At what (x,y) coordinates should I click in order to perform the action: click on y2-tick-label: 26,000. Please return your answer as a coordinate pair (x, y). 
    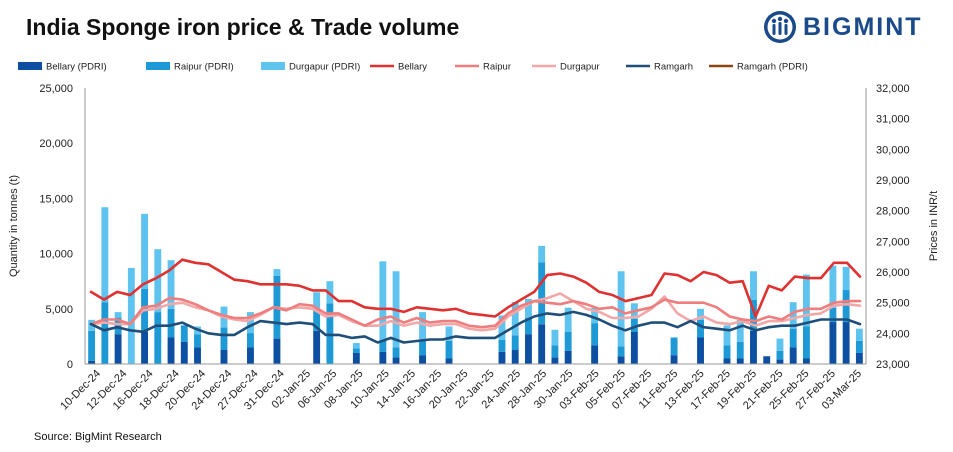
    Looking at the image, I should click on (893, 273).